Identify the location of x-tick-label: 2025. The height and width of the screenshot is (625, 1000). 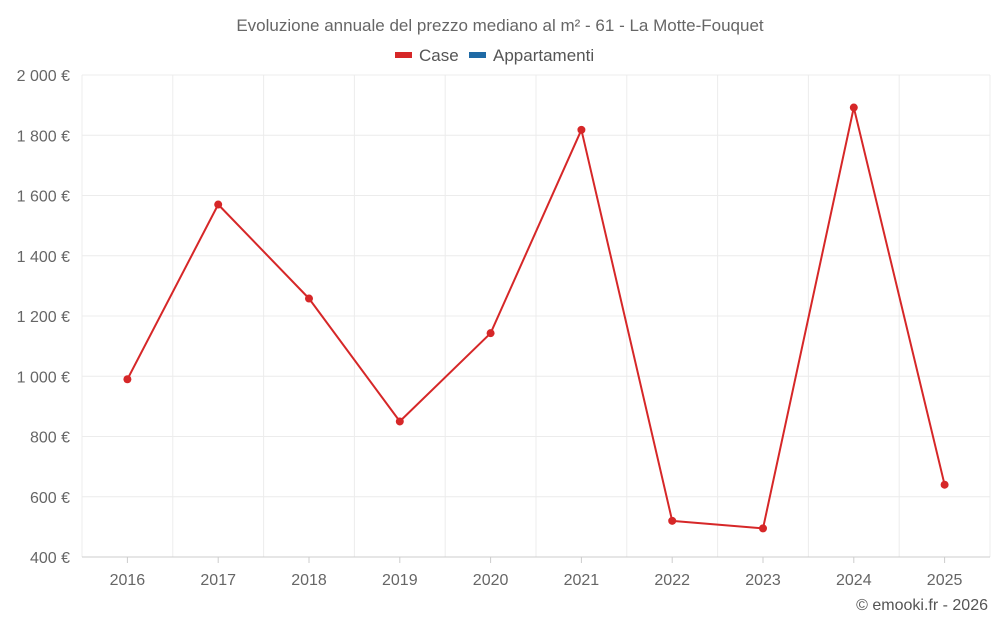
(945, 580).